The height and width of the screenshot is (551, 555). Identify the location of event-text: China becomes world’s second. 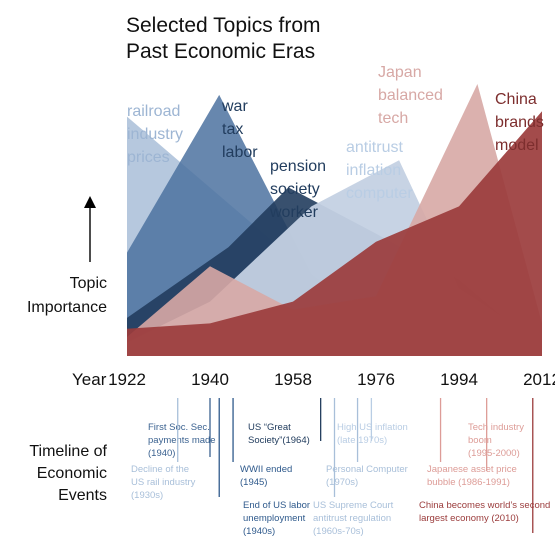
(484, 505).